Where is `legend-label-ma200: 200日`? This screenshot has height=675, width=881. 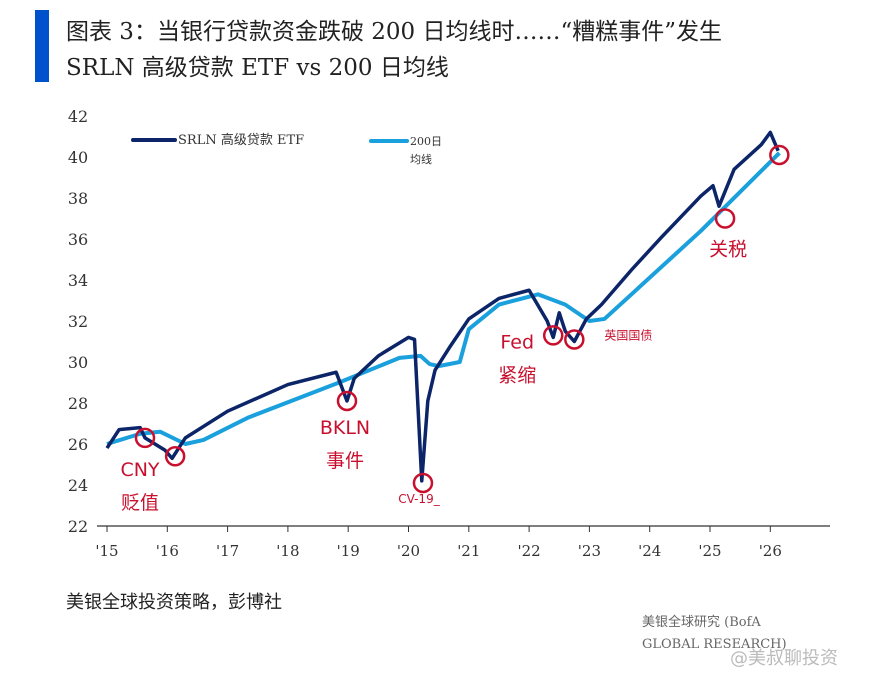
legend-label-ma200: 200日 is located at coordinates (426, 141).